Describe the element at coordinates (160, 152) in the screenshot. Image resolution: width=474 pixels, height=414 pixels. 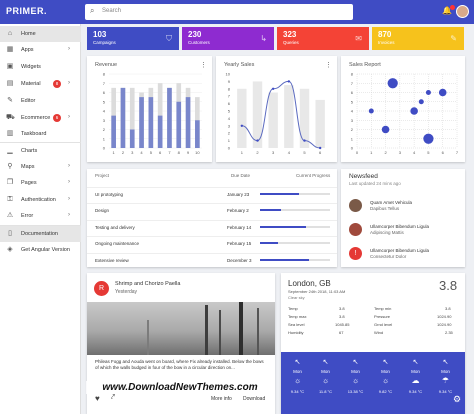
I see `x-tick-label: 6` at that location.